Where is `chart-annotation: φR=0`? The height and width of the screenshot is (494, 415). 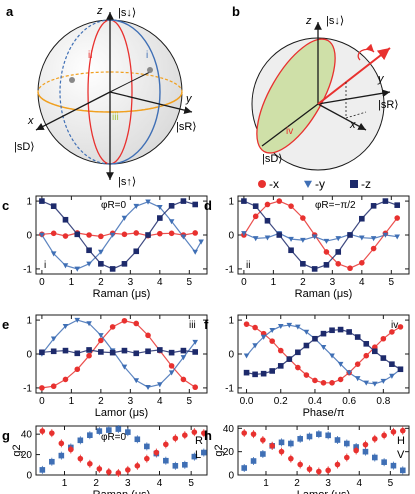
chart-annotation: φR=0 is located at coordinates (114, 205).